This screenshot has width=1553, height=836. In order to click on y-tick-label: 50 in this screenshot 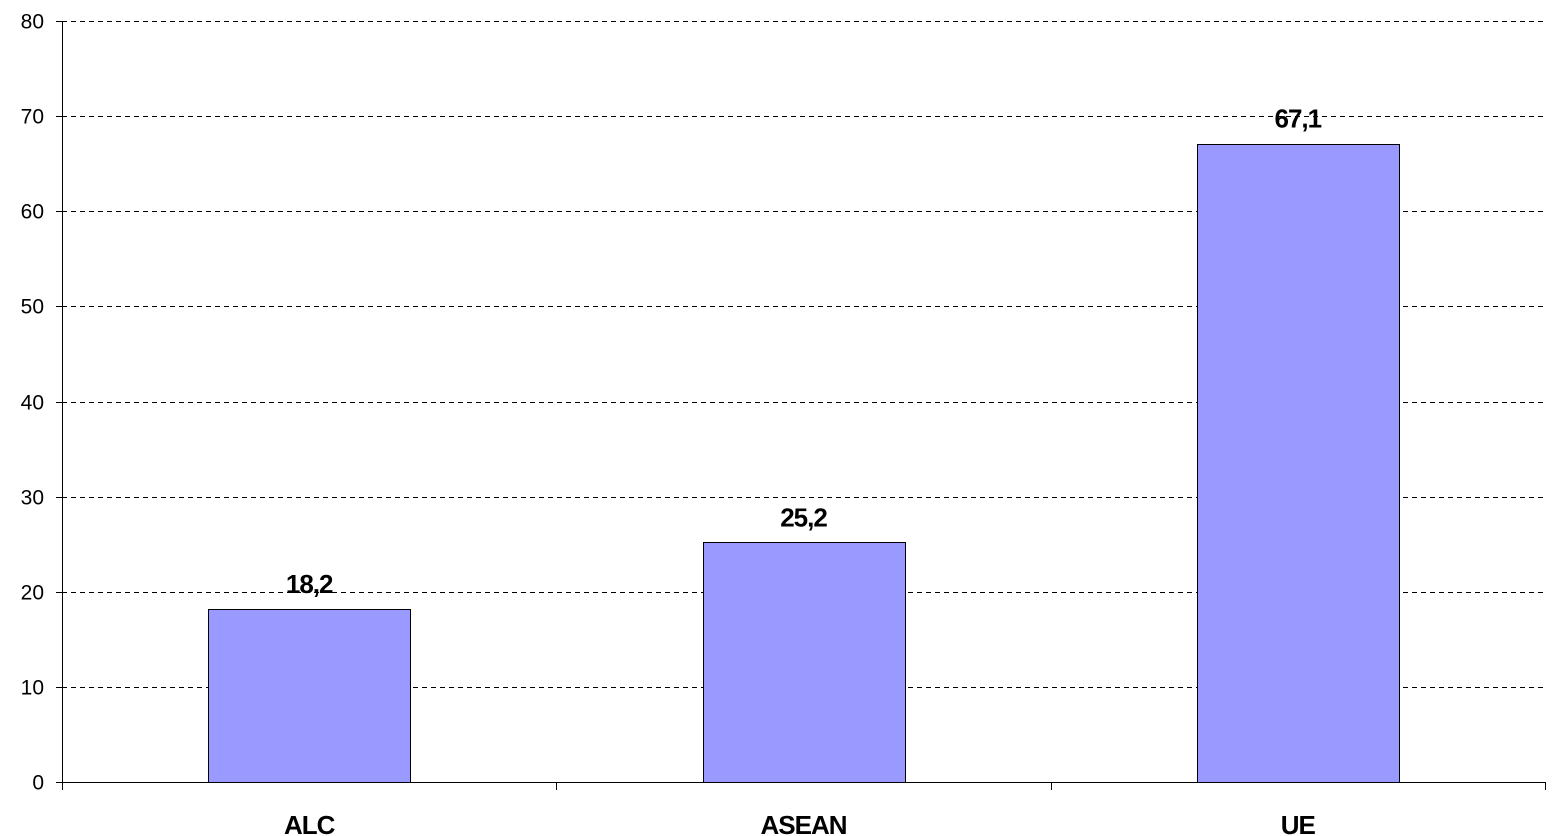, I will do `click(32, 307)`.